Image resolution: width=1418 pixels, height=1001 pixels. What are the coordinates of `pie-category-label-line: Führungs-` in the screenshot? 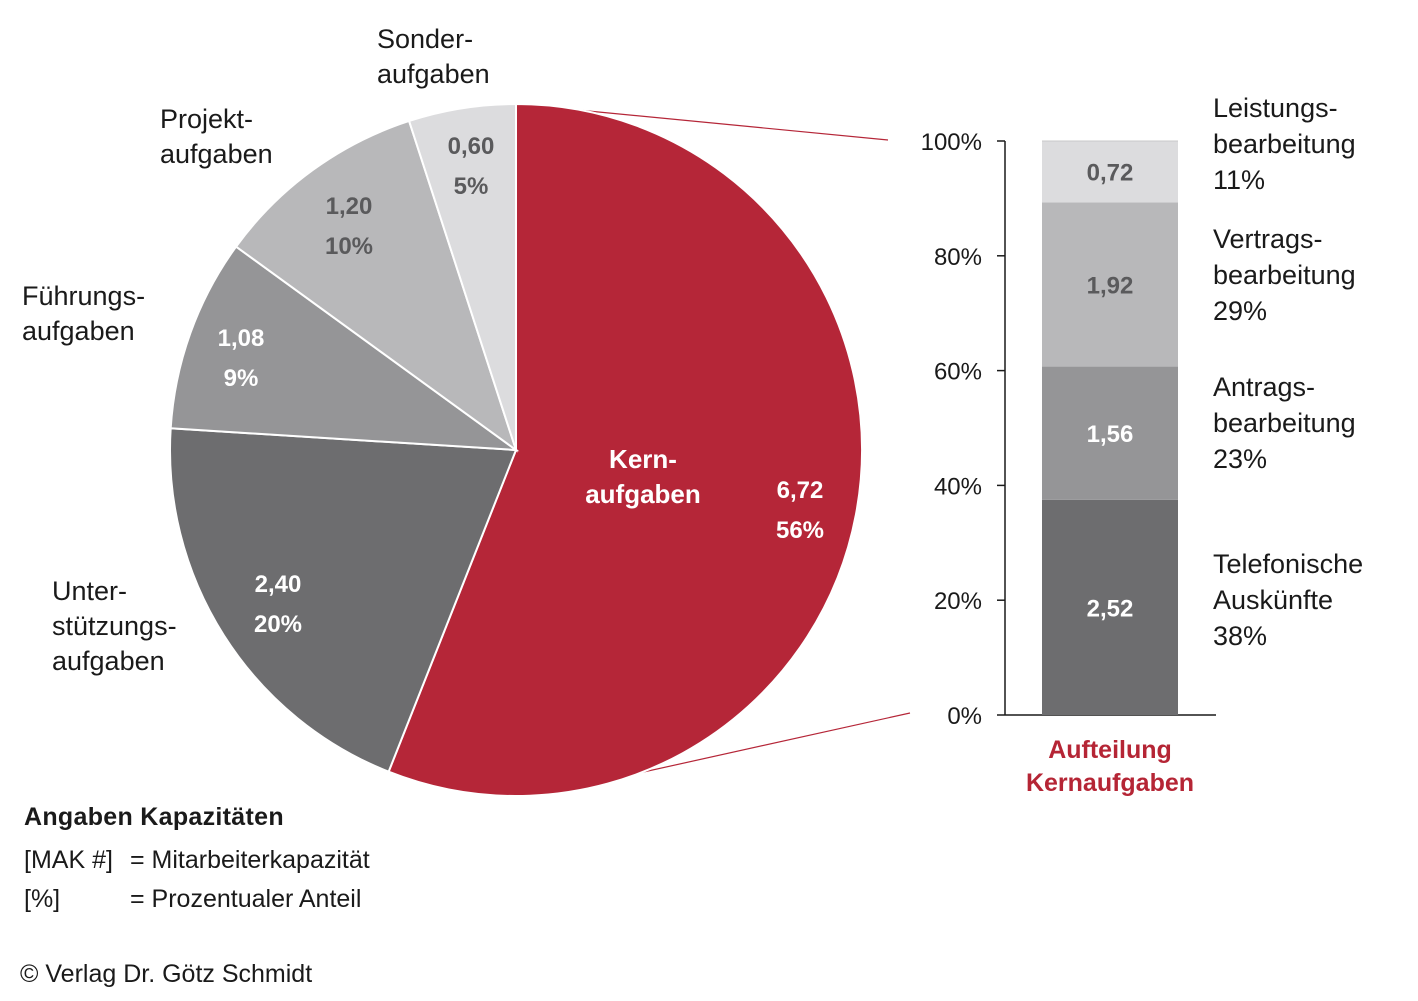 It's located at (83, 296).